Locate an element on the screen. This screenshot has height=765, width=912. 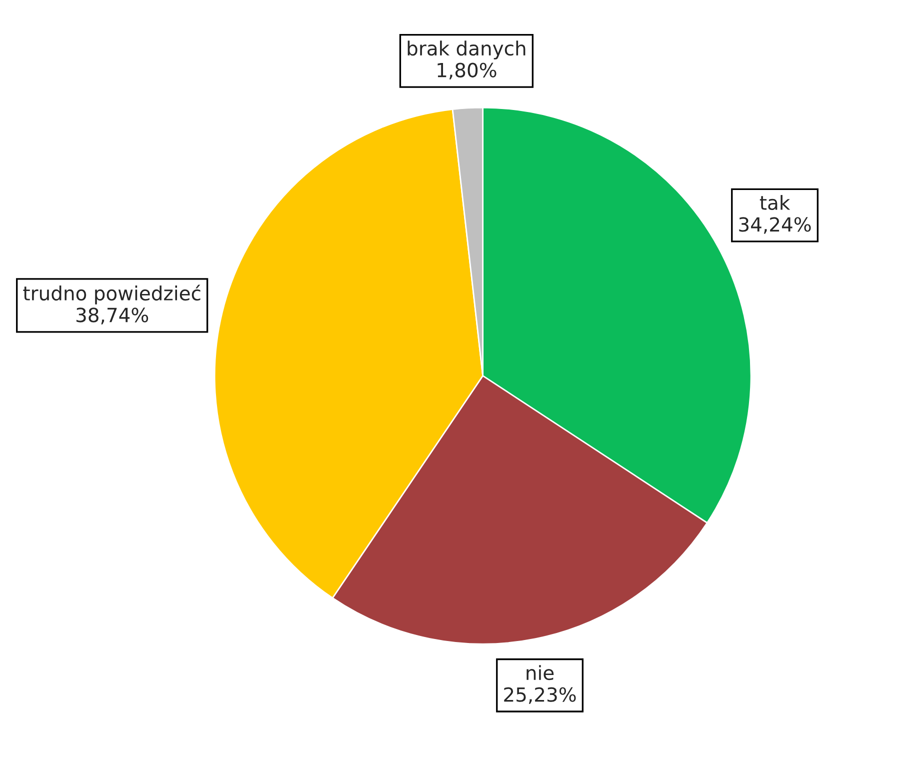
data-label: 1,80% is located at coordinates (467, 71).